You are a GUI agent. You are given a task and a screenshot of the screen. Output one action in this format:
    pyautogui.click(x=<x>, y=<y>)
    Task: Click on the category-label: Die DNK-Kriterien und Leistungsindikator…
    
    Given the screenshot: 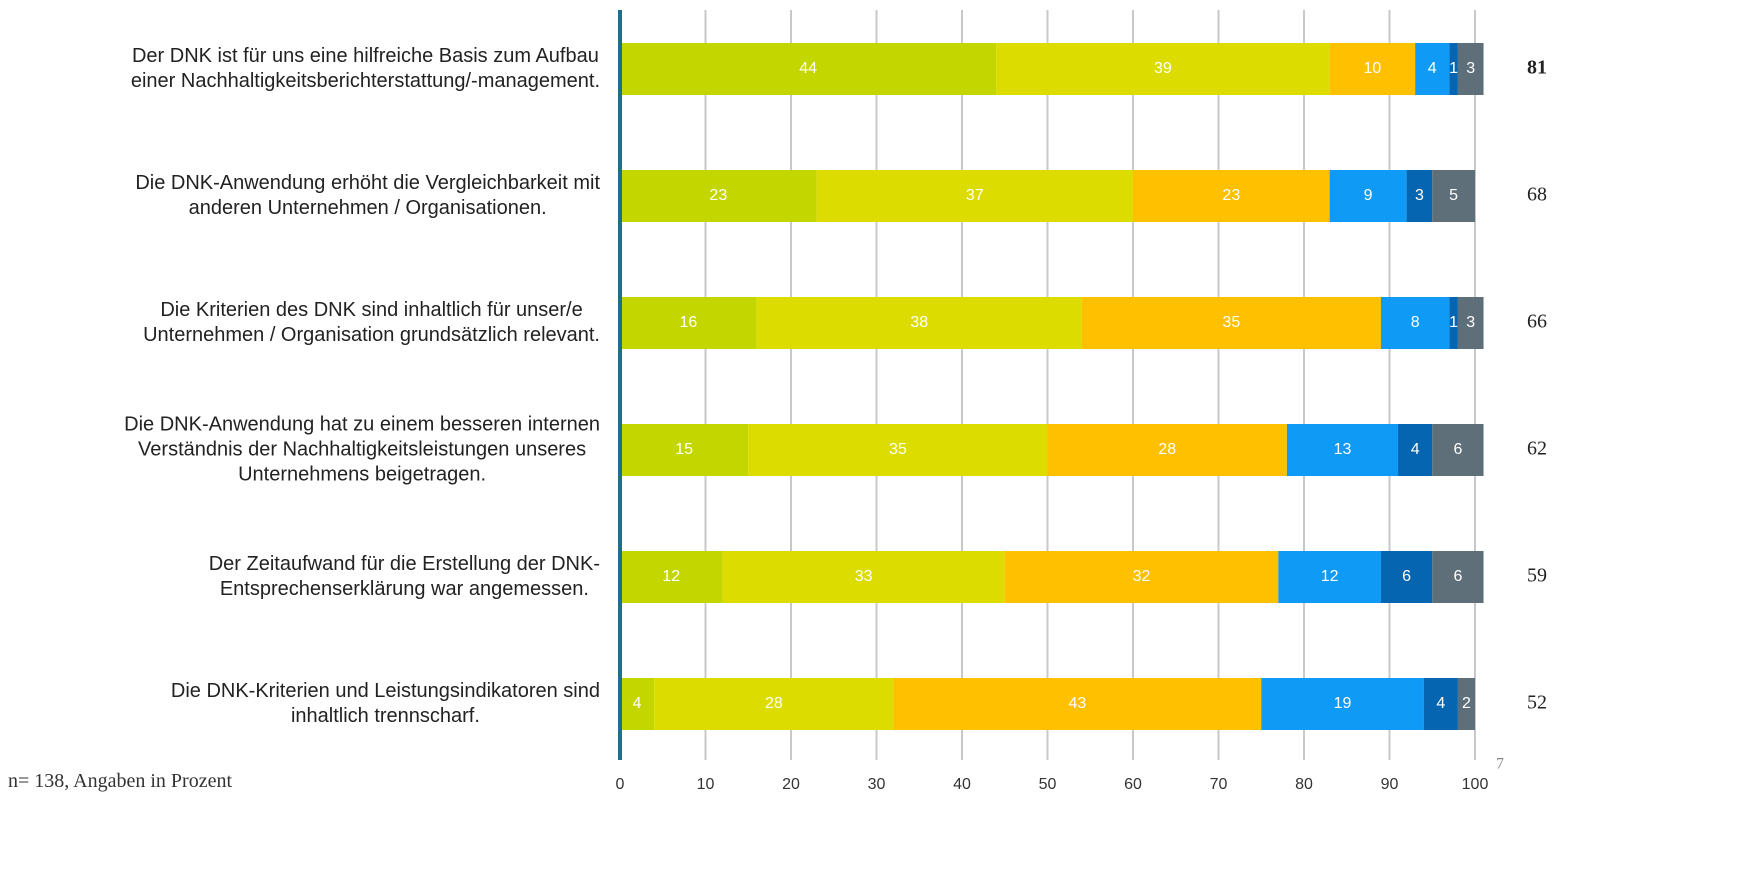 What is the action you would take?
    pyautogui.click(x=385, y=704)
    